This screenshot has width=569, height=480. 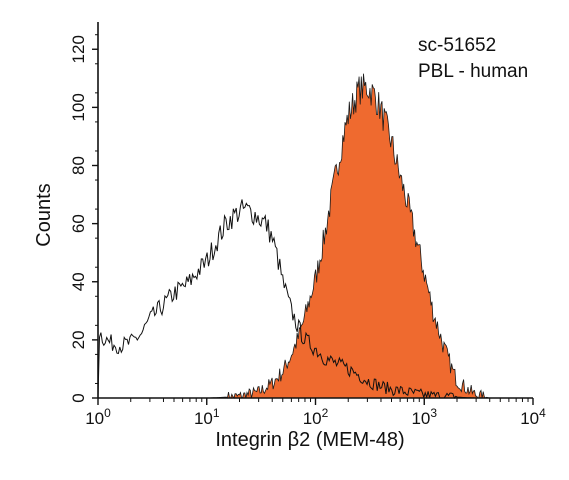 What do you see at coordinates (98, 417) in the screenshot?
I see `x-tick-label: 10⁰` at bounding box center [98, 417].